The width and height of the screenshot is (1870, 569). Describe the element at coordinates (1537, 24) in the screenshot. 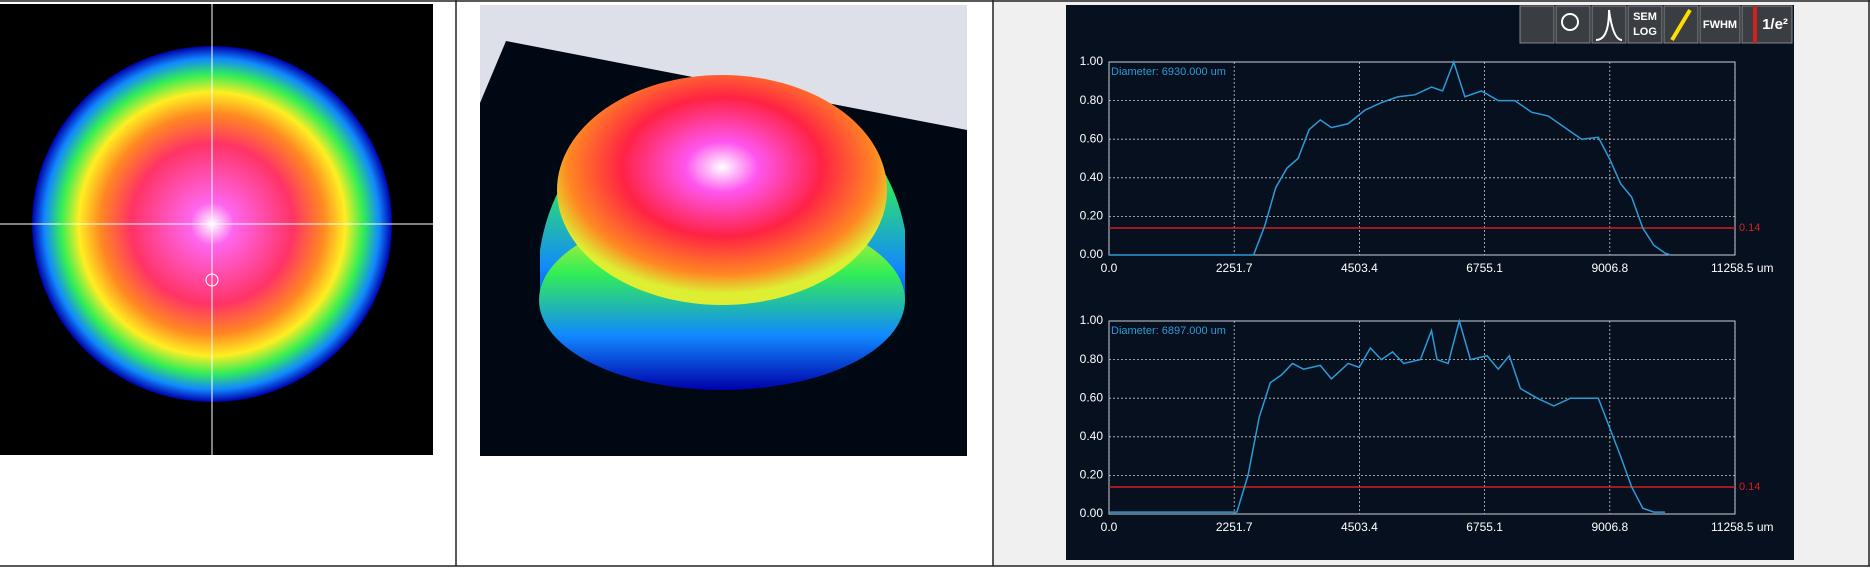

I see `save-button` at that location.